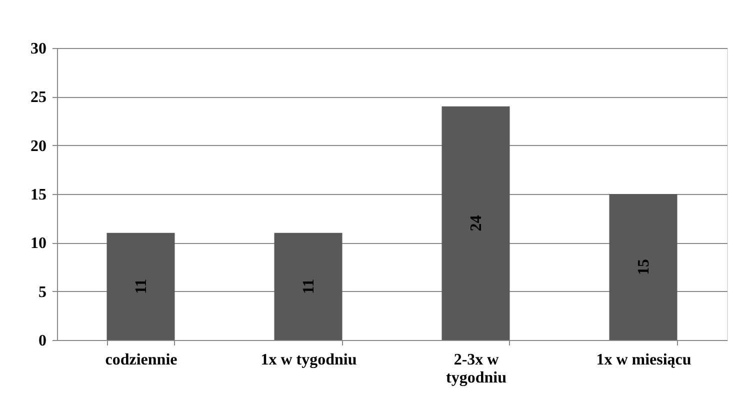 This screenshot has height=417, width=755. I want to click on x-tick-label: codziennie, so click(141, 360).